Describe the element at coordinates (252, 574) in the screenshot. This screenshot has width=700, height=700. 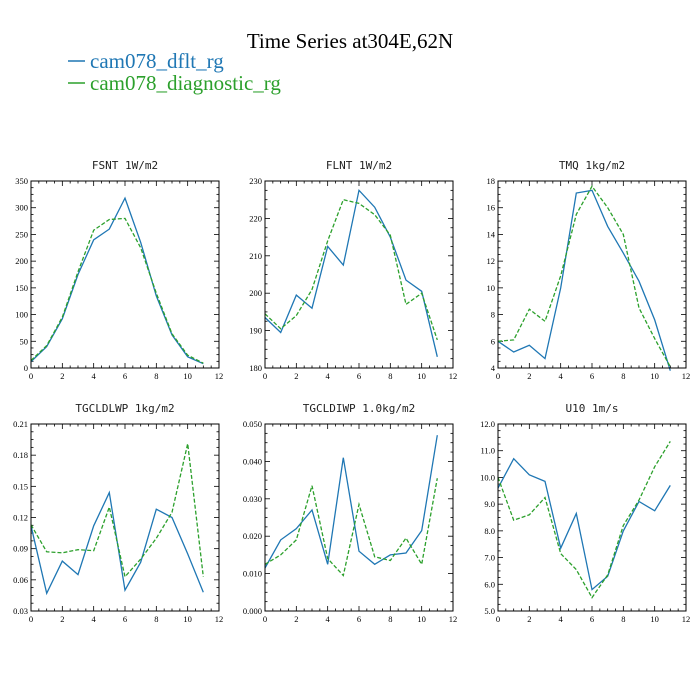
I see `y-tick-label: 0.010` at that location.